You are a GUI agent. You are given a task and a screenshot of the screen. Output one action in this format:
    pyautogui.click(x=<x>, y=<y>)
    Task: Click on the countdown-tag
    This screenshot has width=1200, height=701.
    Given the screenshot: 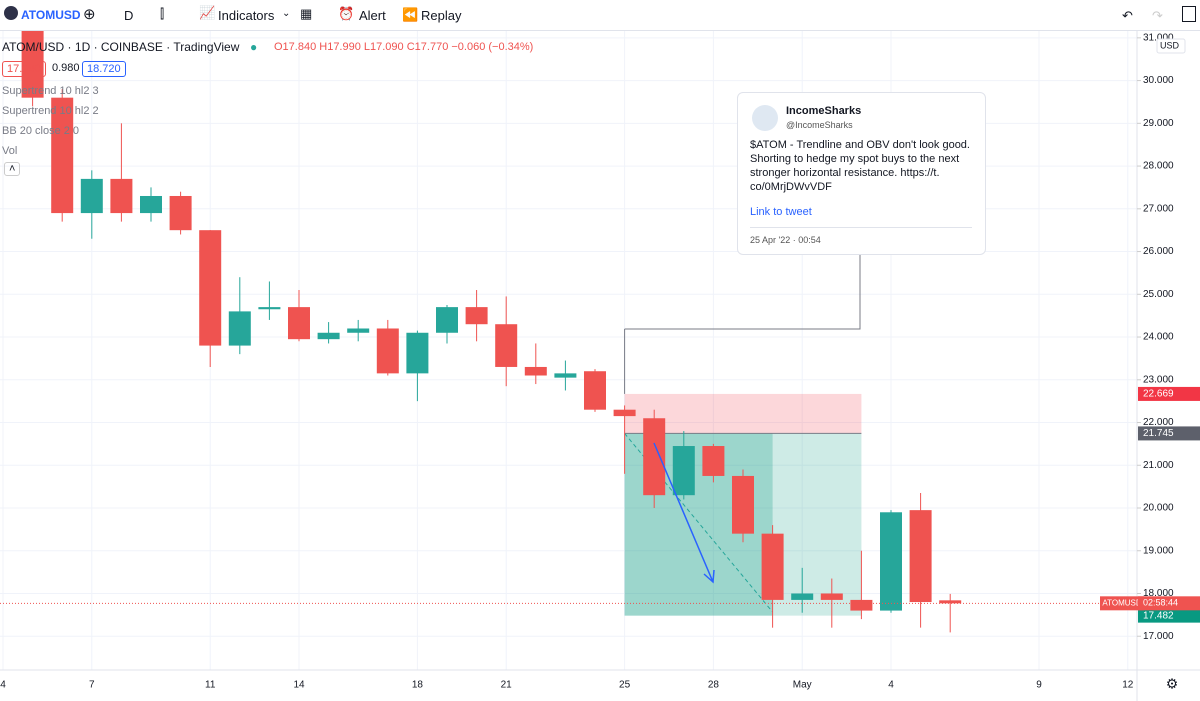 What is the action you would take?
    pyautogui.click(x=1169, y=603)
    